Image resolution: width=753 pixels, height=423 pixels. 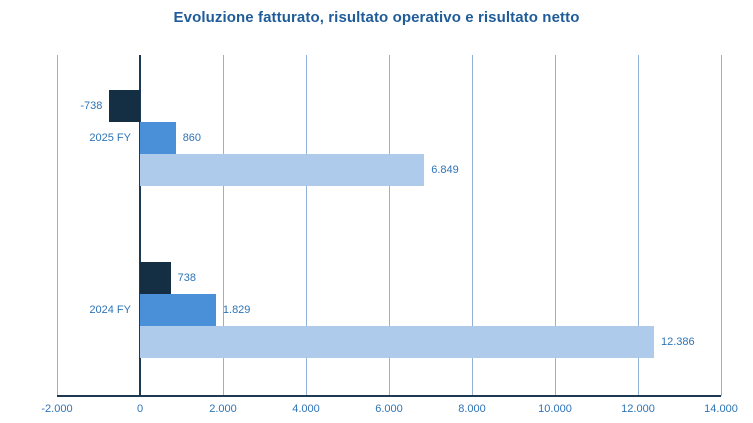 I want to click on bar-2025-fy-risultato-netto, so click(x=124, y=106).